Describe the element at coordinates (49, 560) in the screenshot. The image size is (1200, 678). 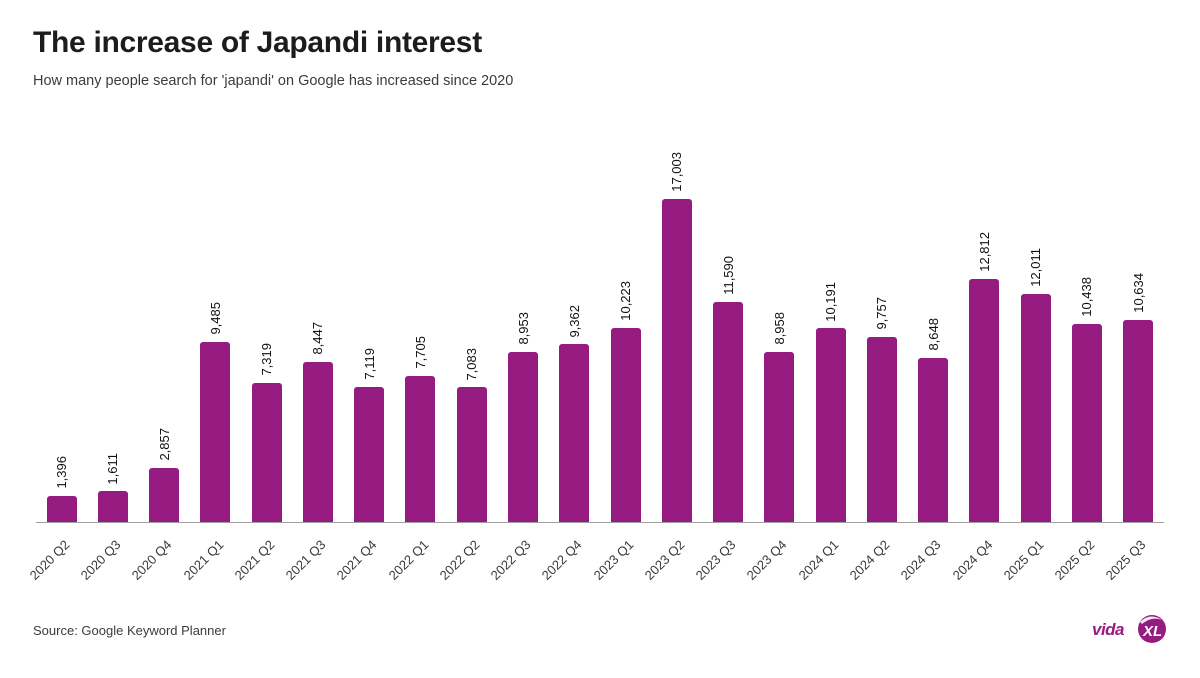
I see `x-tick-label: 2020 Q2` at that location.